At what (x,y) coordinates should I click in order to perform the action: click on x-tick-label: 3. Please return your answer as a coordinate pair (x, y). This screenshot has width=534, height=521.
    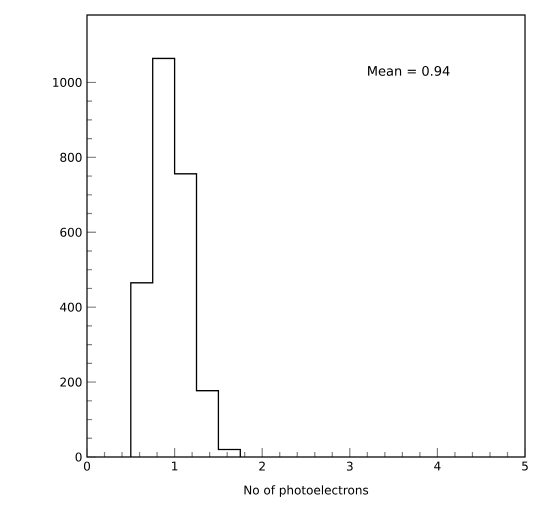
    Looking at the image, I should click on (349, 466).